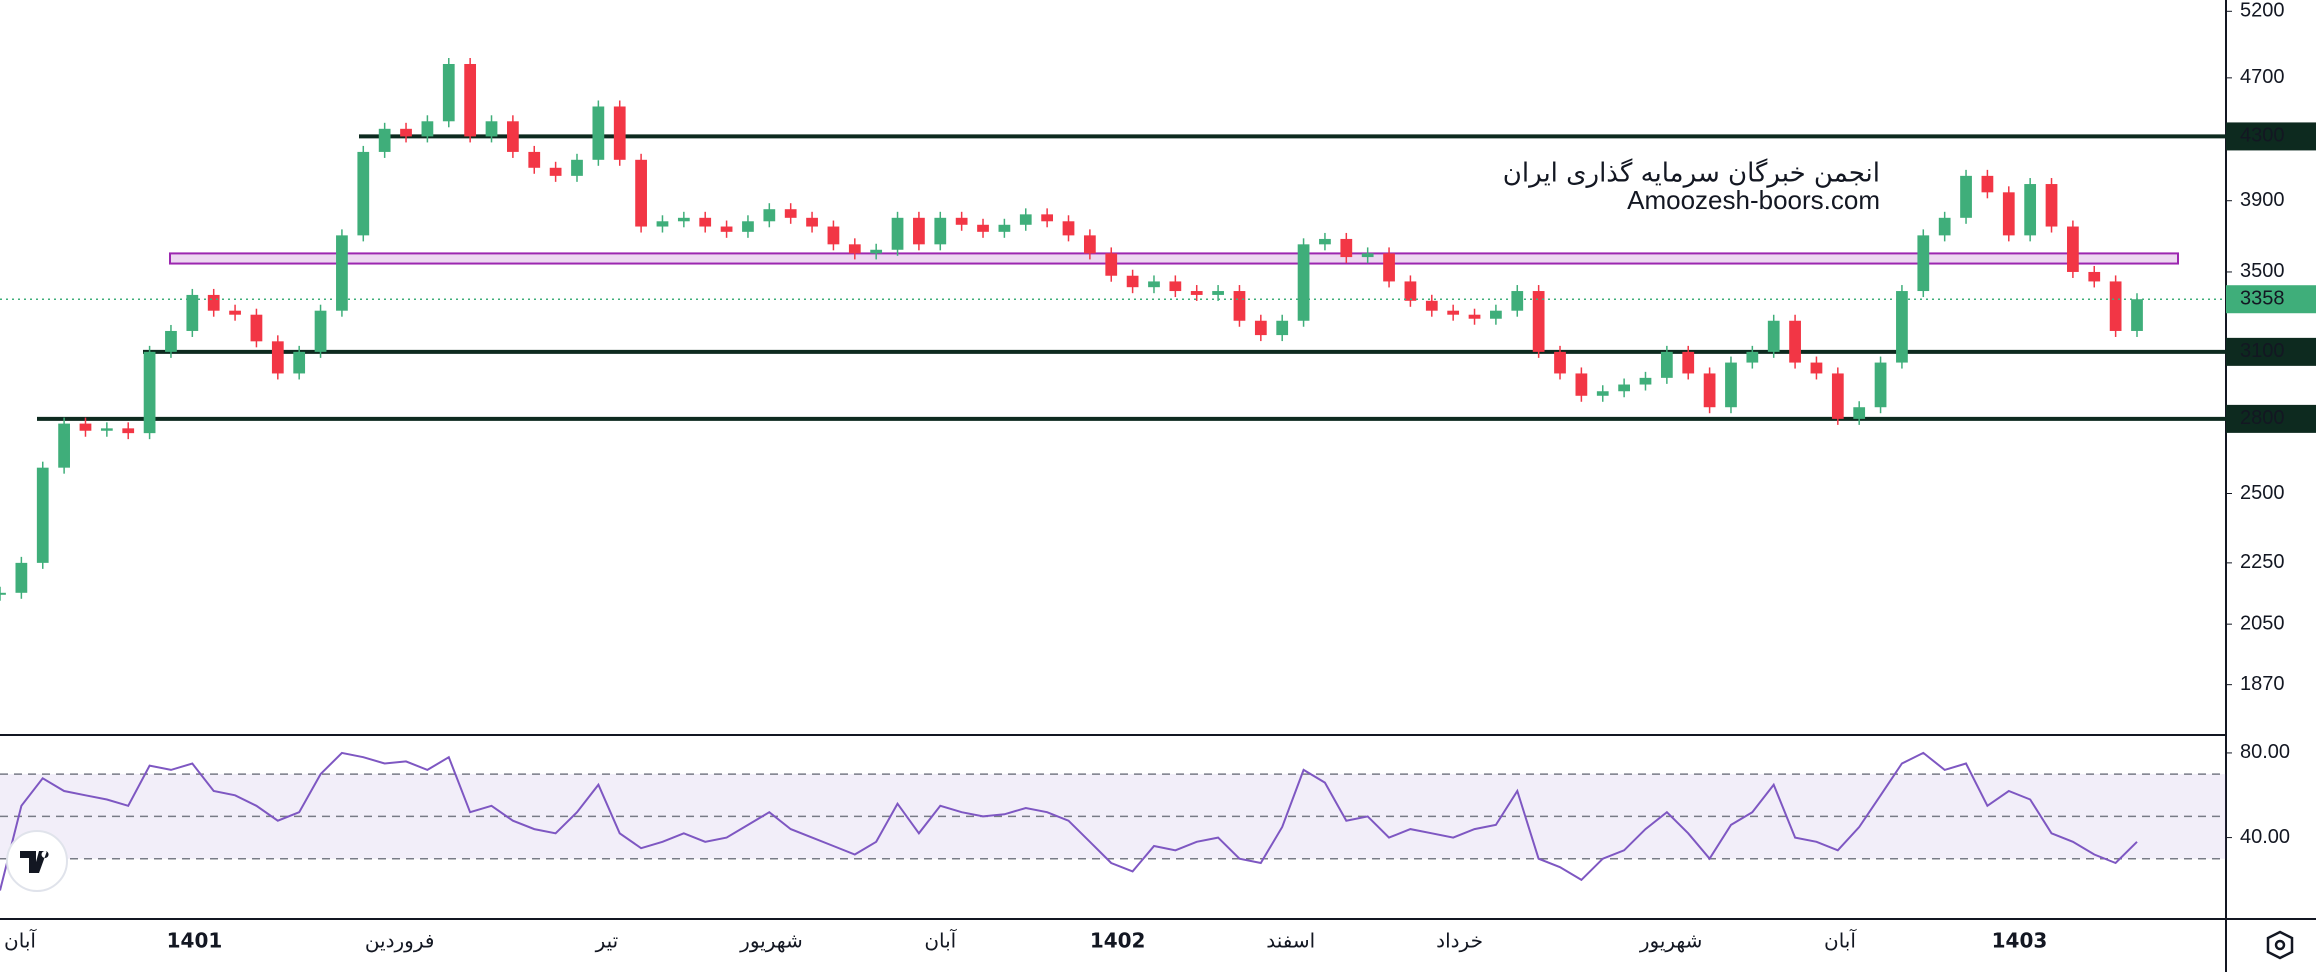 This screenshot has height=972, width=2316. What do you see at coordinates (2271, 299) in the screenshot?
I see `last-price-box` at bounding box center [2271, 299].